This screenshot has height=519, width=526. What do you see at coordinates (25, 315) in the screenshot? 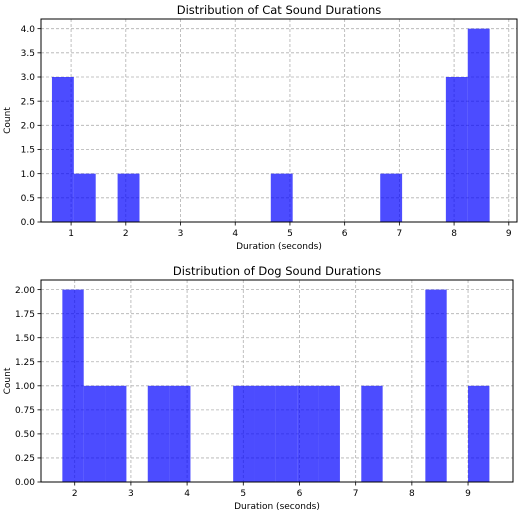
I see `y-tick-label: 1.75` at bounding box center [25, 315].